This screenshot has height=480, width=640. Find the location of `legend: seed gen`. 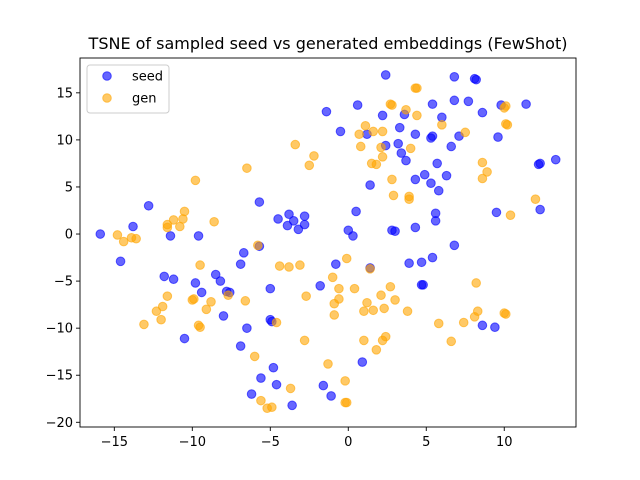

legend: seed gen is located at coordinates (128, 89).